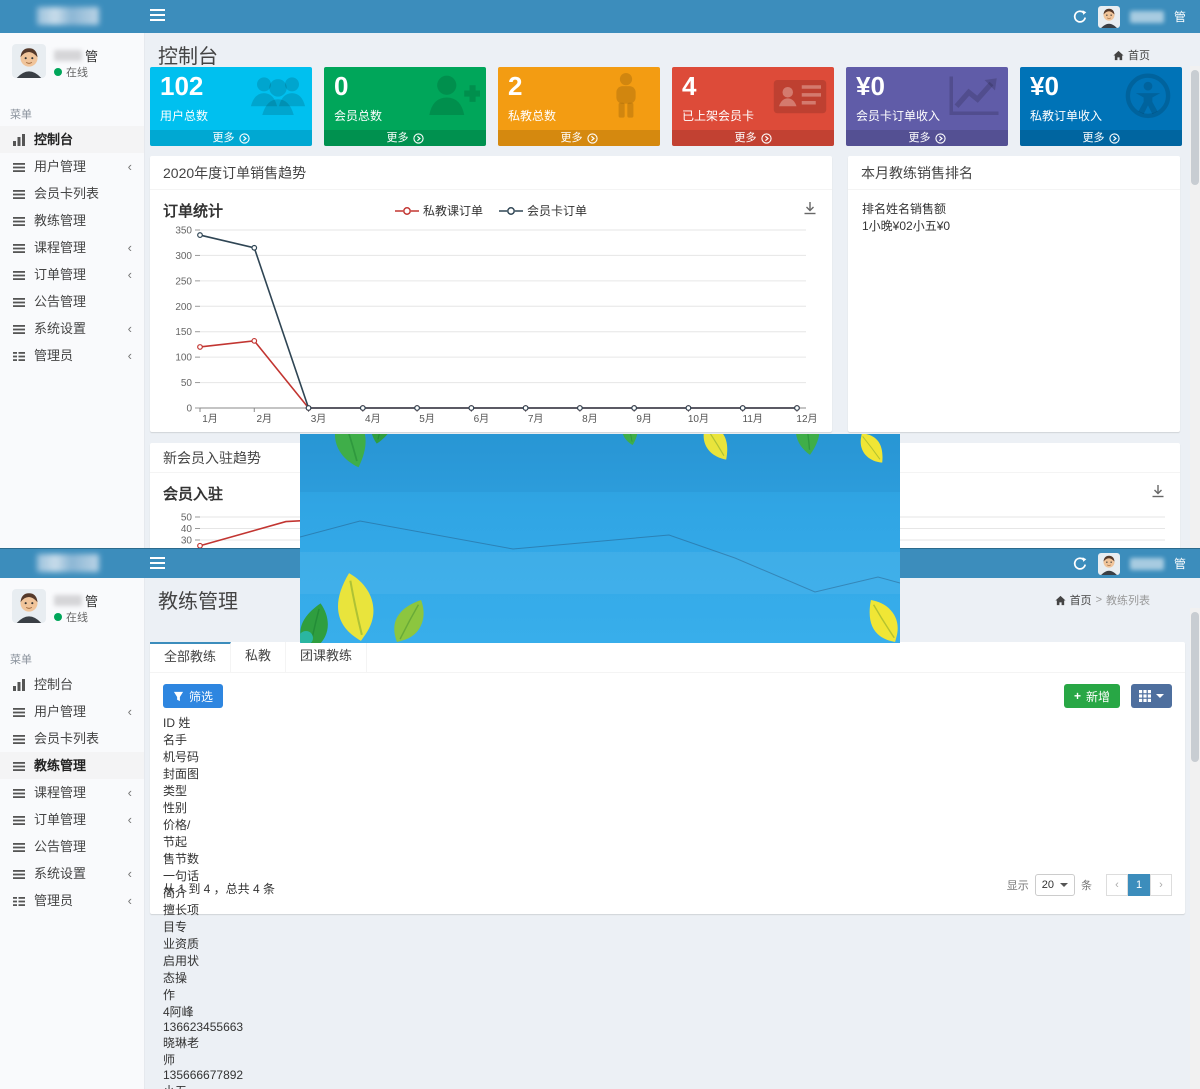 The width and height of the screenshot is (1200, 1089). What do you see at coordinates (1146, 563) in the screenshot?
I see `user-name-blurred` at bounding box center [1146, 563].